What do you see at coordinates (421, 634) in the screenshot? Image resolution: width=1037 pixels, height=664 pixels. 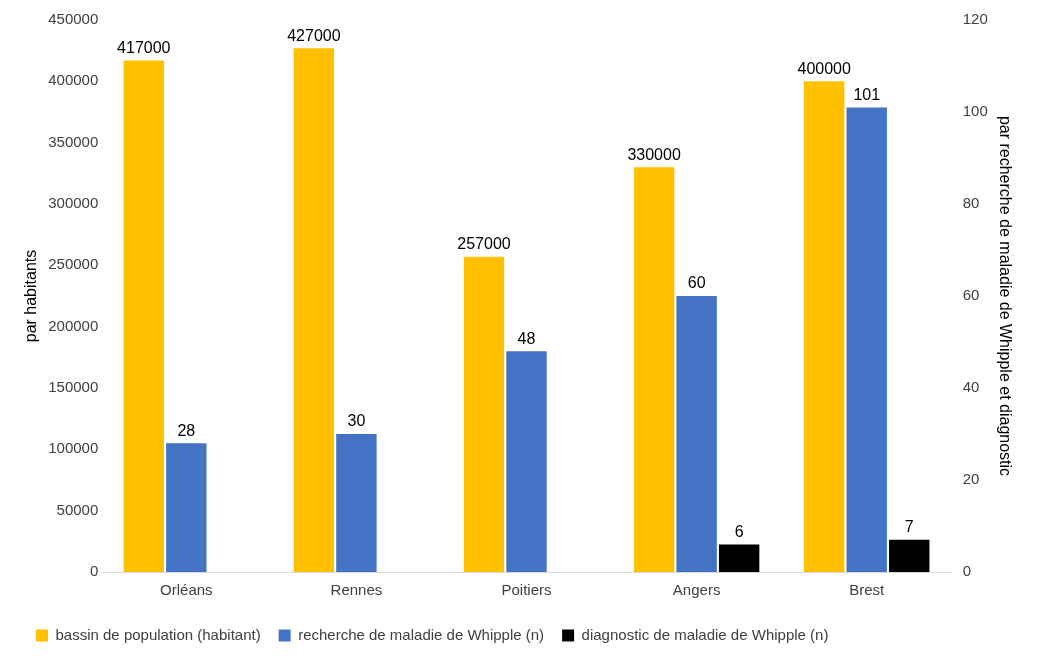 I see `legend-label: recherche de maladie de Whipple (n)` at bounding box center [421, 634].